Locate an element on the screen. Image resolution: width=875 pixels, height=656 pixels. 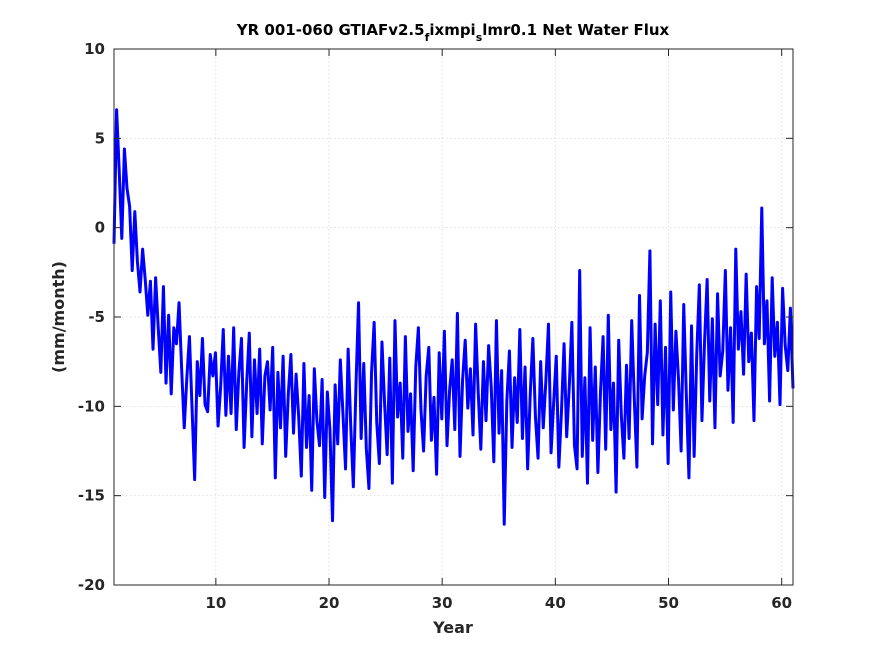
x-tick-label: 10 is located at coordinates (215, 603).